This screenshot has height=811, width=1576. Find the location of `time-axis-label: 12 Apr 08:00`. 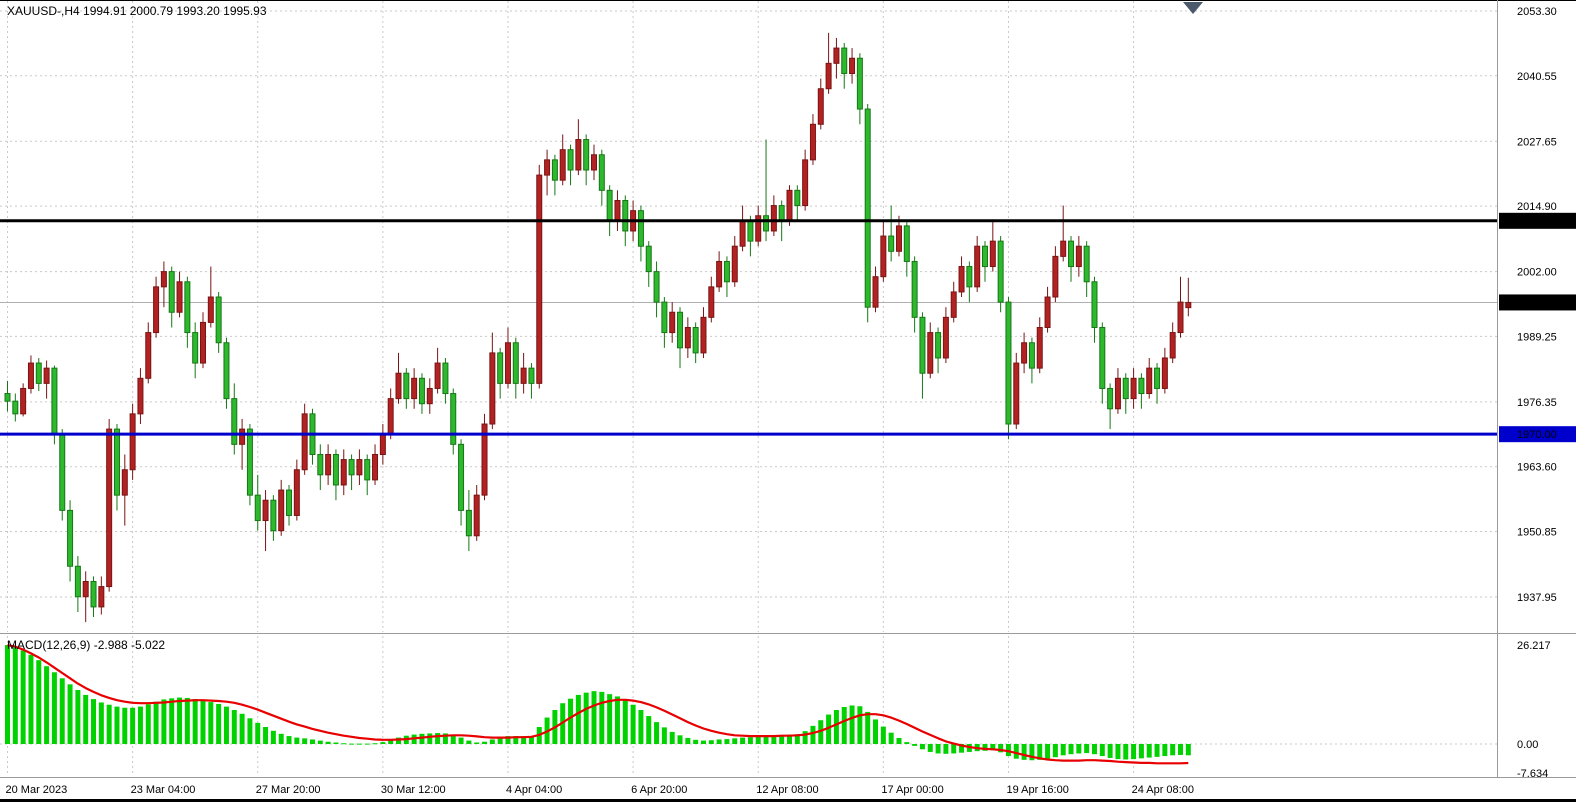

time-axis-label: 12 Apr 08:00 is located at coordinates (787, 790).